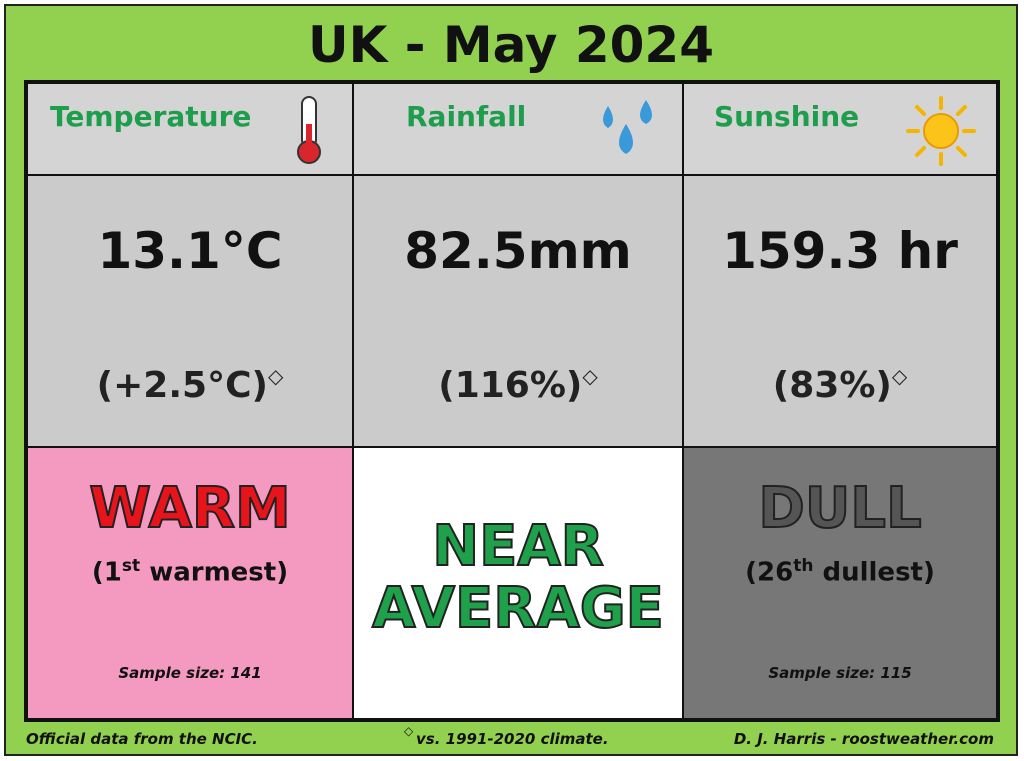  What do you see at coordinates (182, 385) in the screenshot?
I see `anomaly: (+2.5°C)` at bounding box center [182, 385].